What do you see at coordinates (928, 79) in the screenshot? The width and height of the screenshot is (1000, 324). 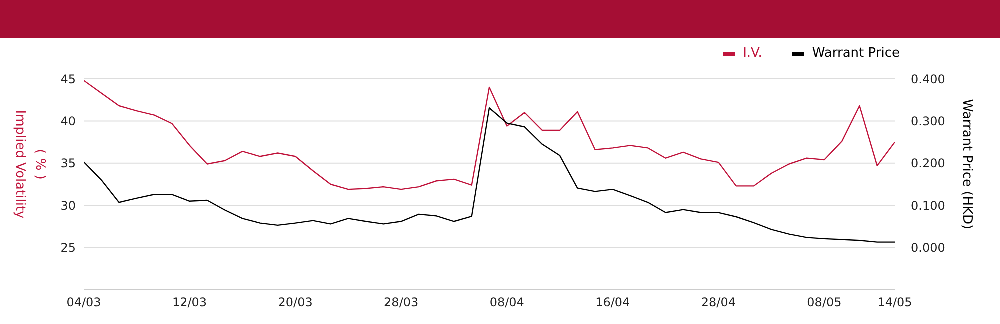 I see `y2-tick-label: 0.400` at bounding box center [928, 79].